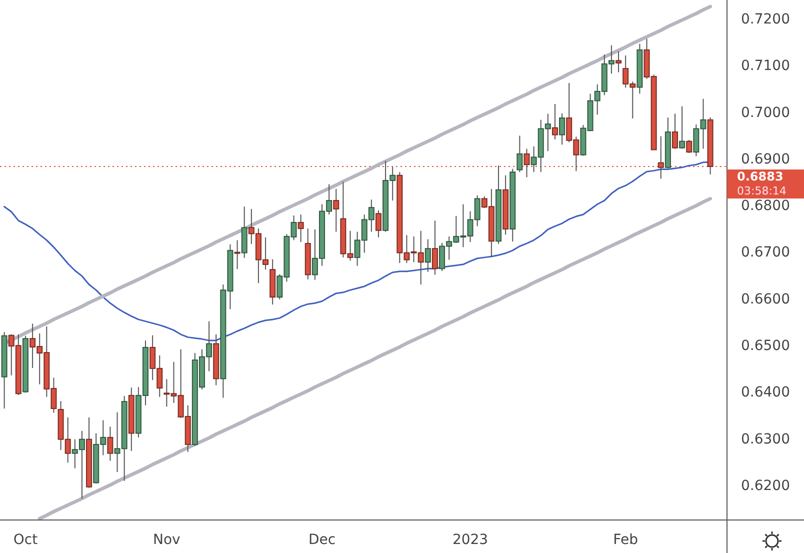  I want to click on y-tick-label: 0.6300, so click(765, 439).